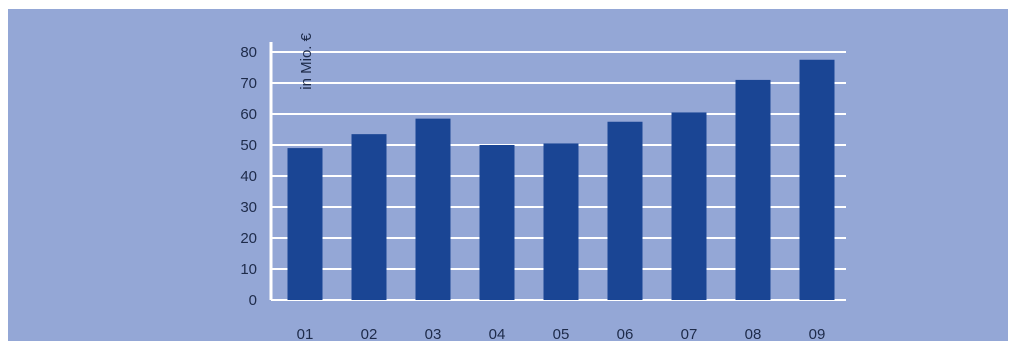 The width and height of the screenshot is (1017, 341). Describe the element at coordinates (253, 300) in the screenshot. I see `y-tick-0: 0` at that location.